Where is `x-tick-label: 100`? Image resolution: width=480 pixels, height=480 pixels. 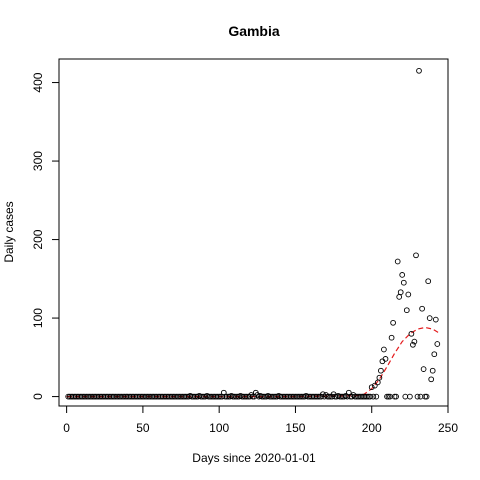 x-tick-label: 100 is located at coordinates (219, 428).